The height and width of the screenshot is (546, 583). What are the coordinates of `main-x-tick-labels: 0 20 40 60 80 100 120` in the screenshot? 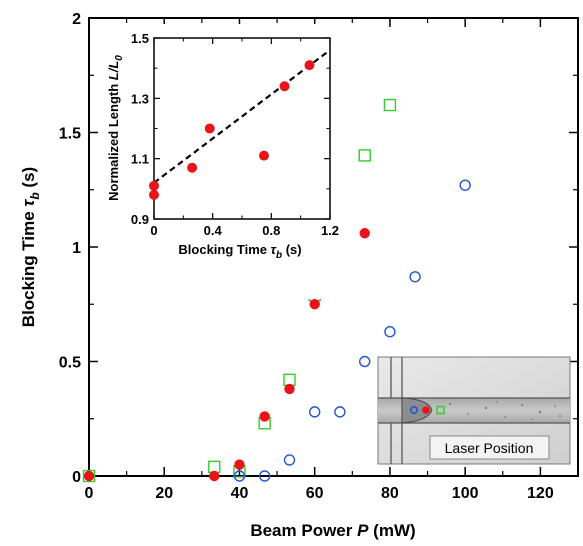 It's located at (319, 493).